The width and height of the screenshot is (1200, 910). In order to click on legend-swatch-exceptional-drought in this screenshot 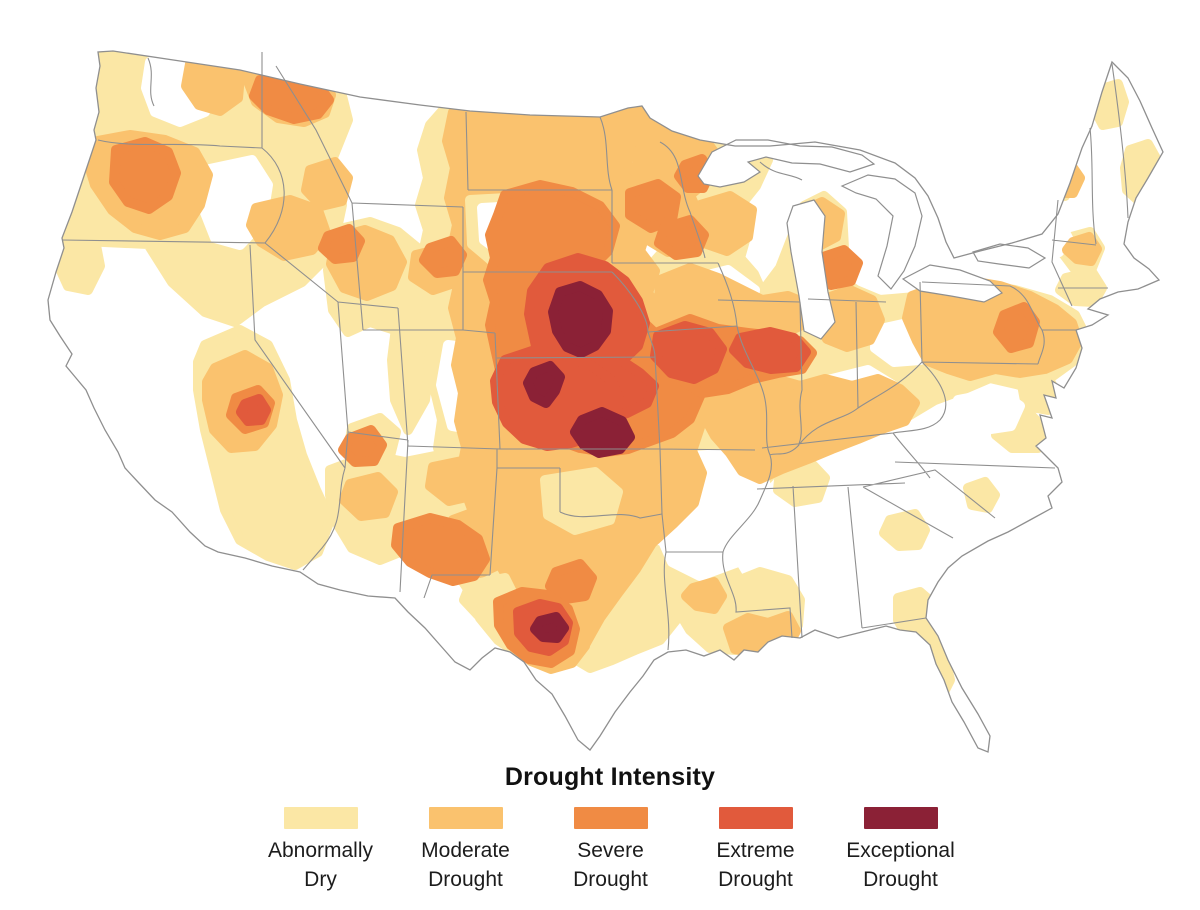, I will do `click(900, 818)`.